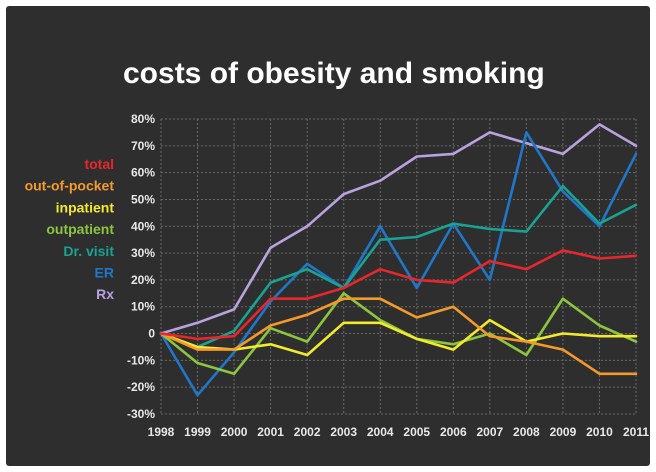  What do you see at coordinates (85, 207) in the screenshot?
I see `legend-item-inpatient: inpatient` at bounding box center [85, 207].